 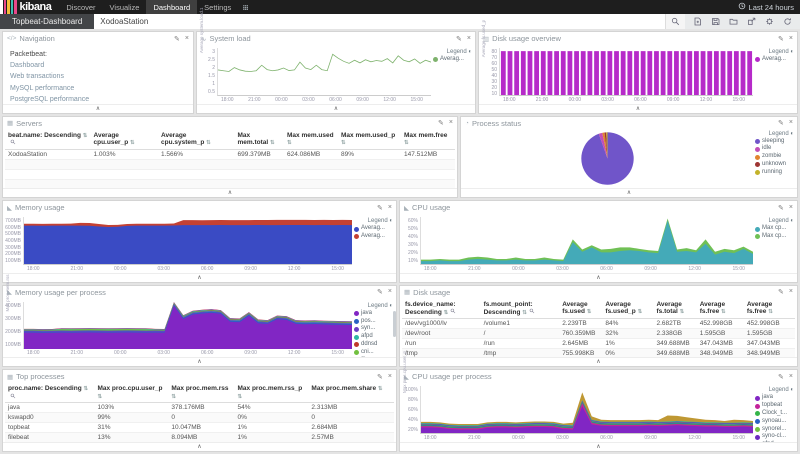 What do you see at coordinates (42, 88) in the screenshot?
I see `nav-link: MySQL performance` at bounding box center [42, 88].